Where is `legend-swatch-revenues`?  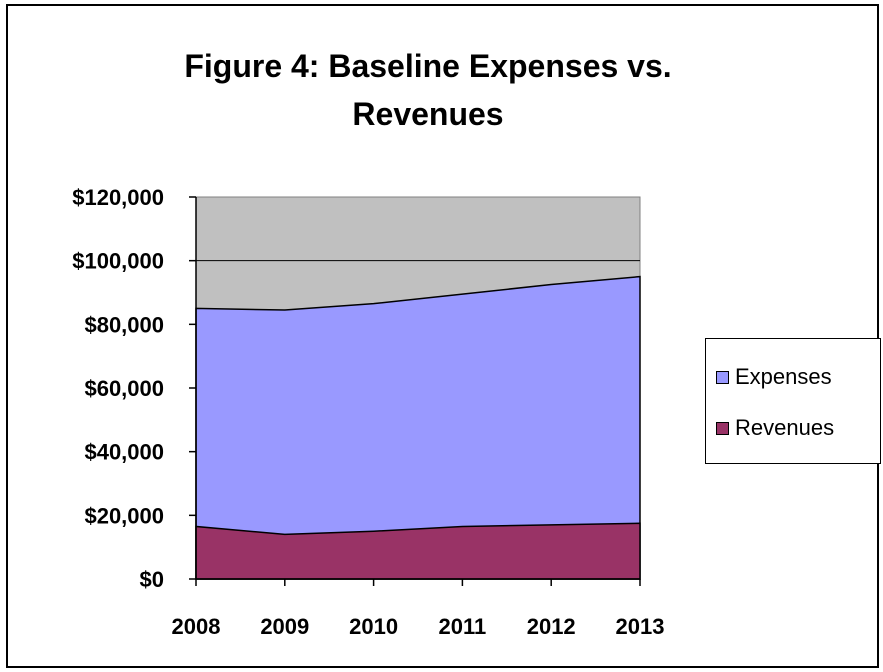 legend-swatch-revenues is located at coordinates (722, 428).